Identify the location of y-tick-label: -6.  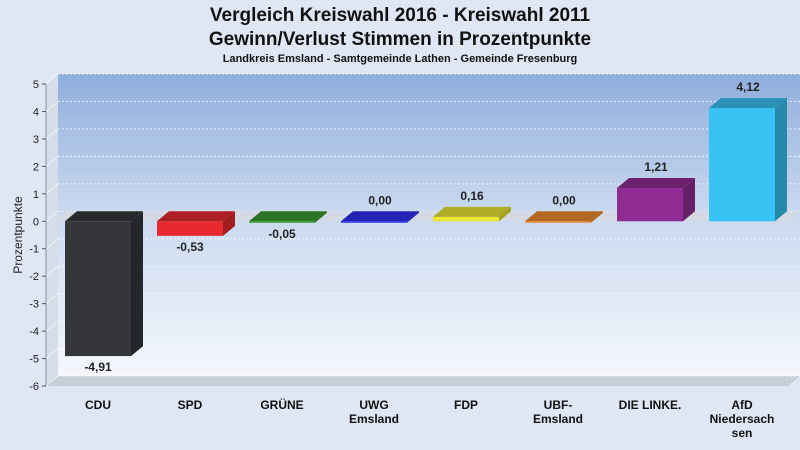
(34, 387).